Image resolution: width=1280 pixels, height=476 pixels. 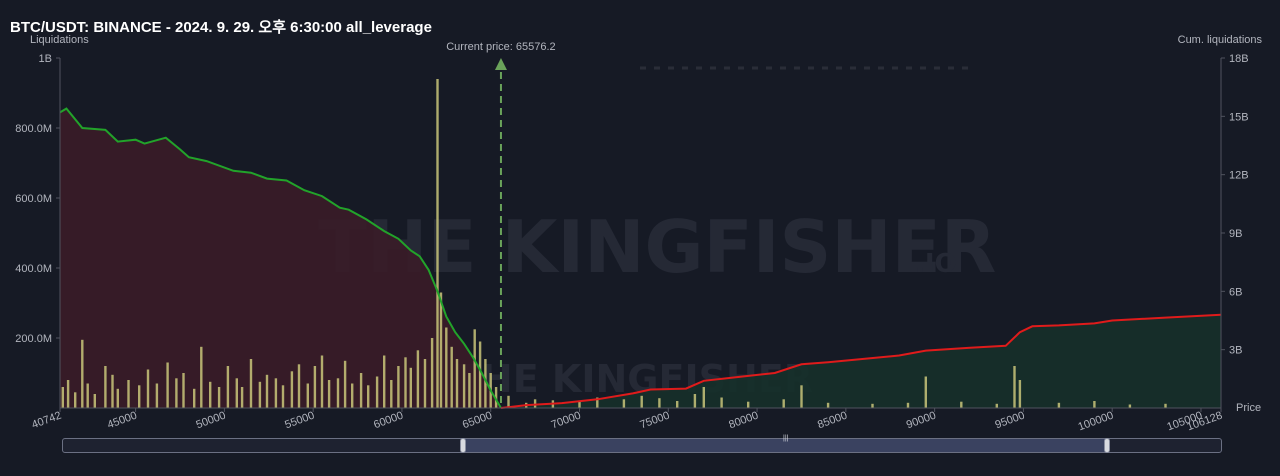 What do you see at coordinates (211, 421) in the screenshot?
I see `x-tick-label: 50000` at bounding box center [211, 421].